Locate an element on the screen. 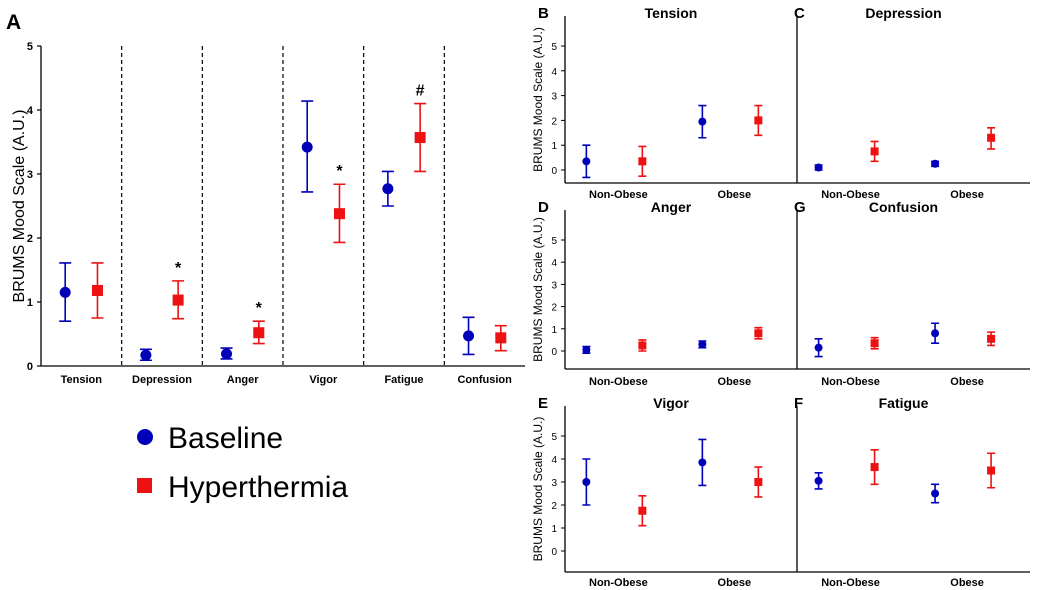 The image size is (1042, 590). panel-f-fatigue: F Fatigue Non-Obese Obese is located at coordinates (912, 492).